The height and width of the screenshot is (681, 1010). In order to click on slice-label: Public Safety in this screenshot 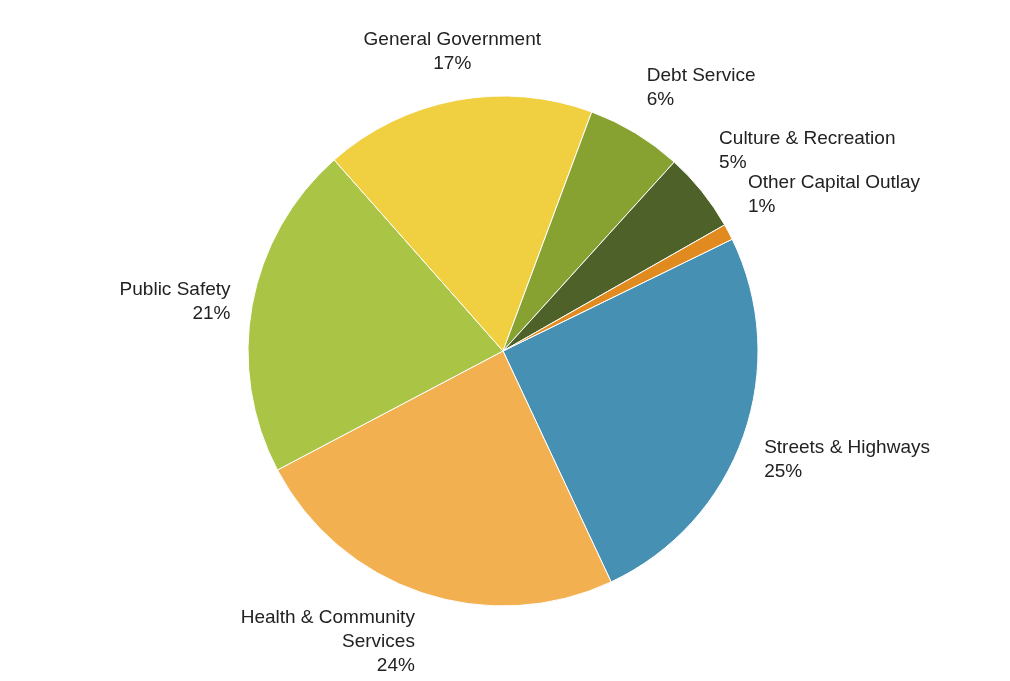, I will do `click(175, 289)`.